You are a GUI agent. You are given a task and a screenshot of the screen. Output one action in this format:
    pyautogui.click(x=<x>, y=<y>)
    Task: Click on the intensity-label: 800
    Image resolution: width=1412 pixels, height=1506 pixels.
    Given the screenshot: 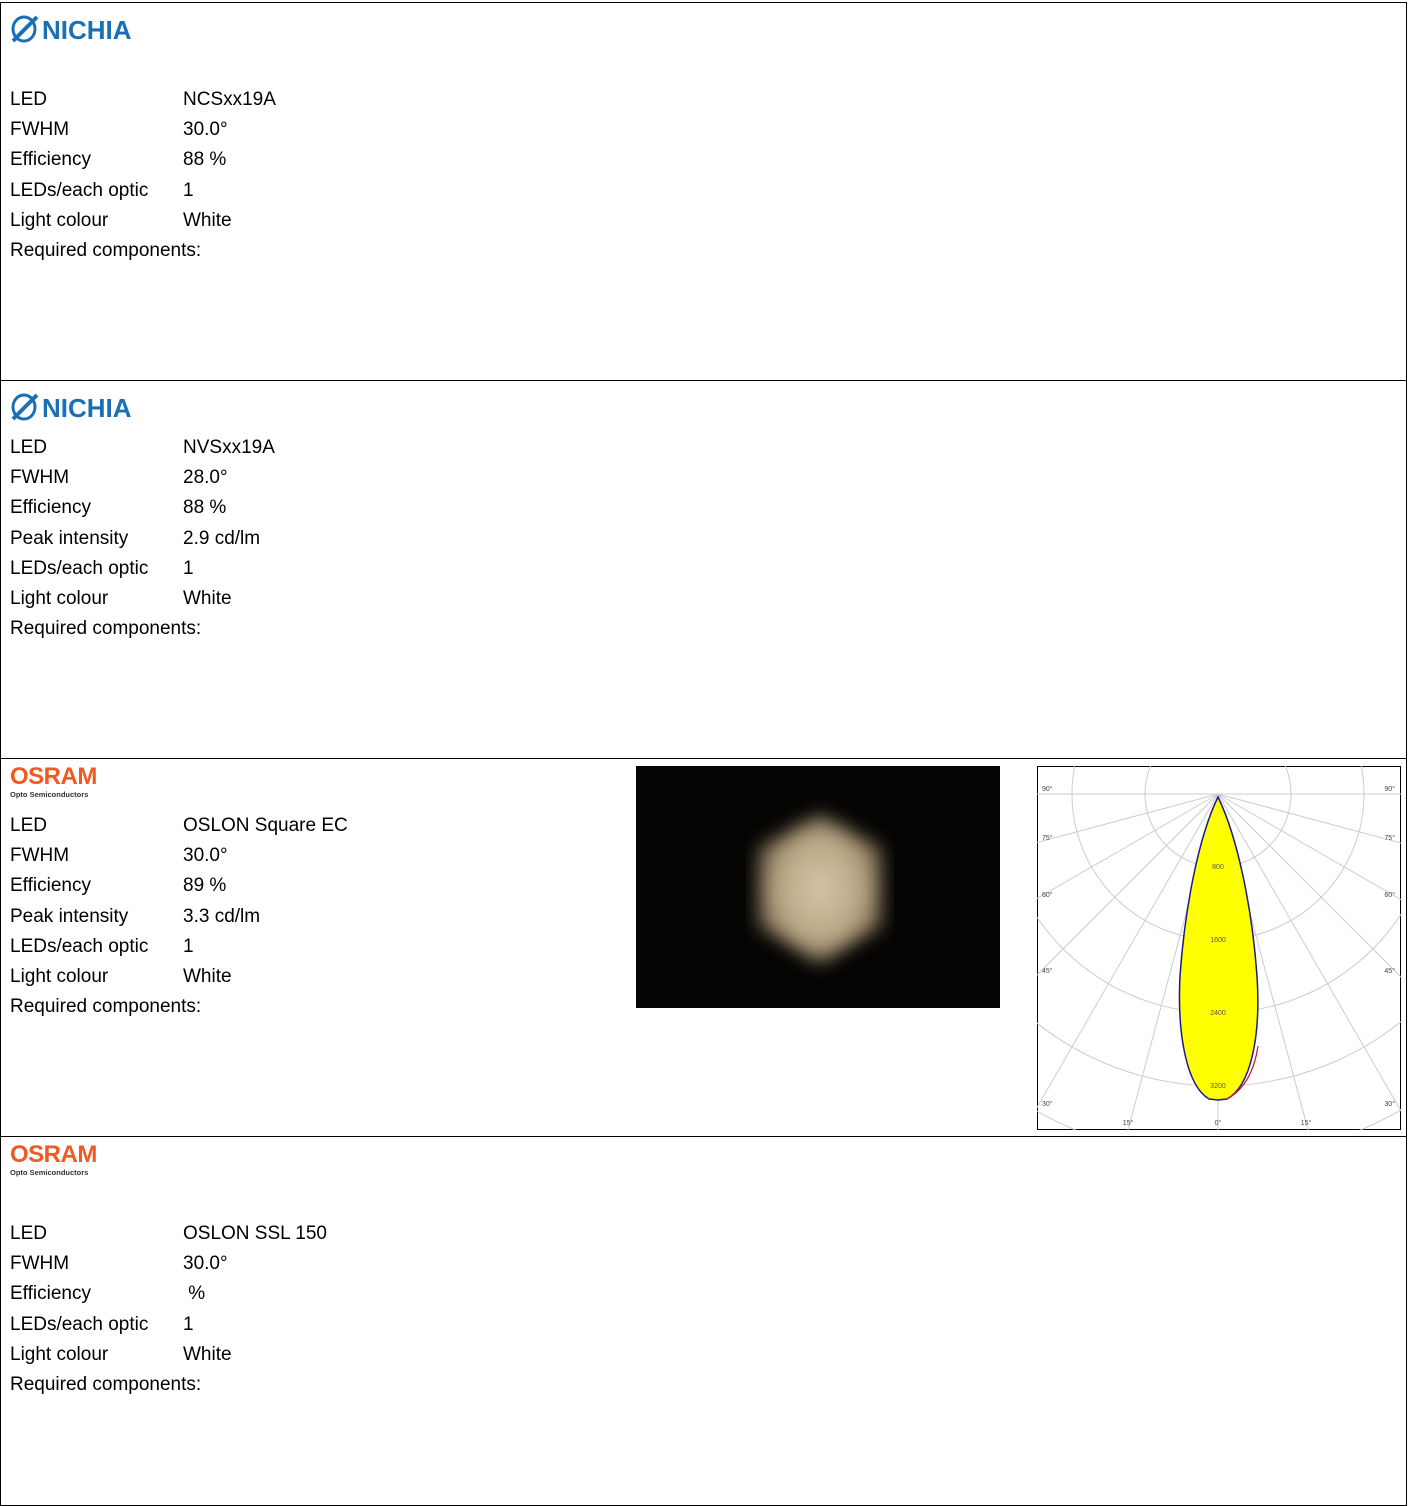 What is the action you would take?
    pyautogui.click(x=1218, y=867)
    